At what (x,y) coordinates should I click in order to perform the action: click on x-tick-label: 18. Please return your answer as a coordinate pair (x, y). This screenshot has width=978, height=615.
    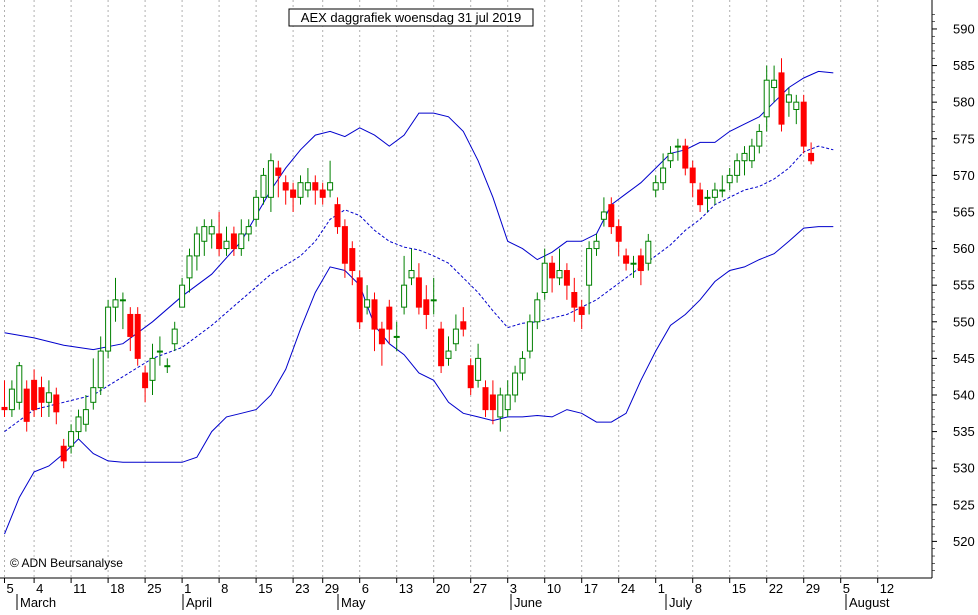
    Looking at the image, I should click on (117, 588).